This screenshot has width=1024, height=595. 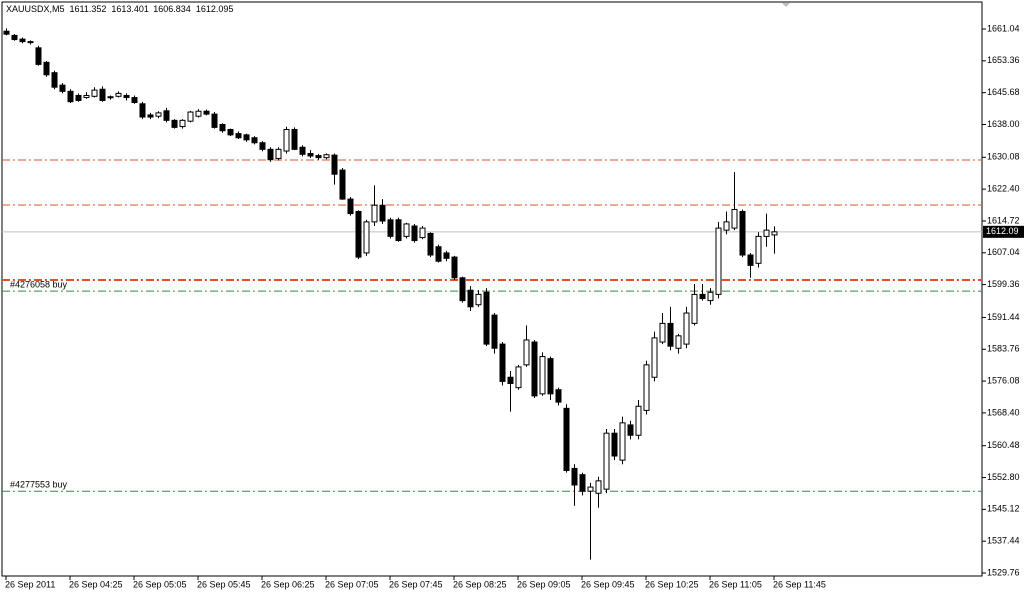 What do you see at coordinates (1003, 349) in the screenshot?
I see `y-tick-label: 1583.76` at bounding box center [1003, 349].